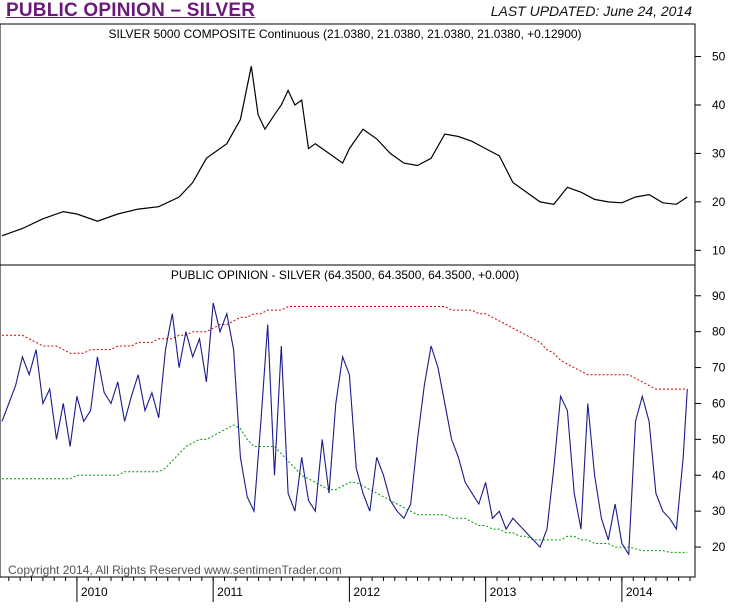 This screenshot has height=613, width=748. I want to click on upper-band-line, so click(345, 348).